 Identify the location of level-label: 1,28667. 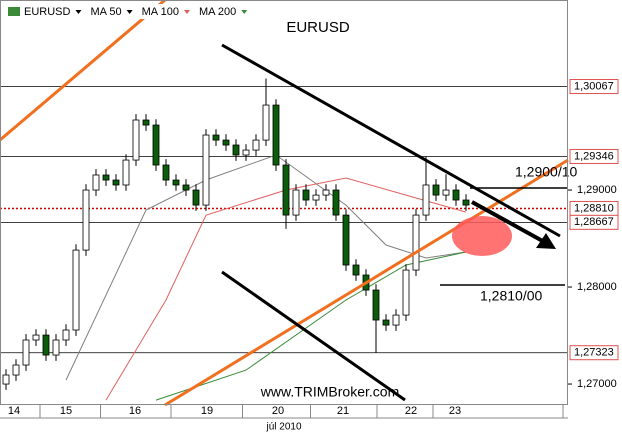
(594, 222).